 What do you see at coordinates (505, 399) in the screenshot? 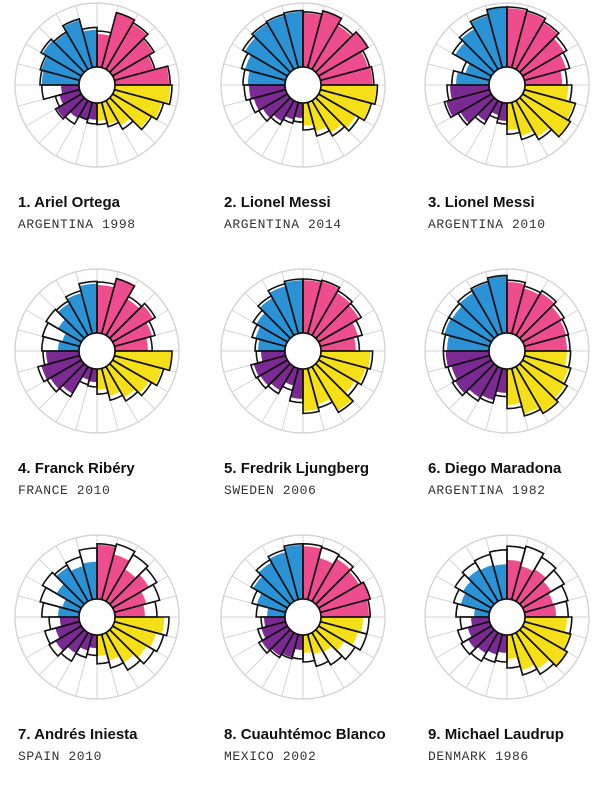
I see `player-card: 6. Diego Maradona ARGENTINA 1982` at bounding box center [505, 399].